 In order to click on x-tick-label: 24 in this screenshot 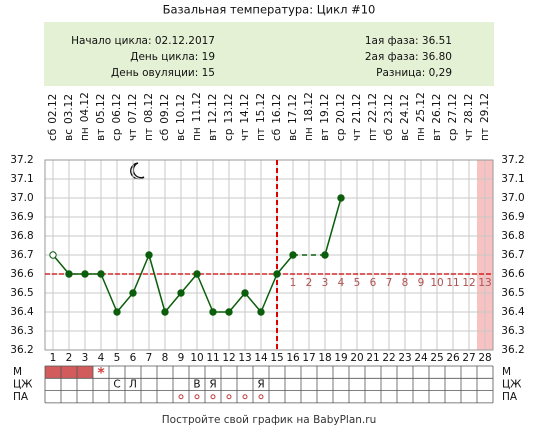, I will do `click(421, 358)`.